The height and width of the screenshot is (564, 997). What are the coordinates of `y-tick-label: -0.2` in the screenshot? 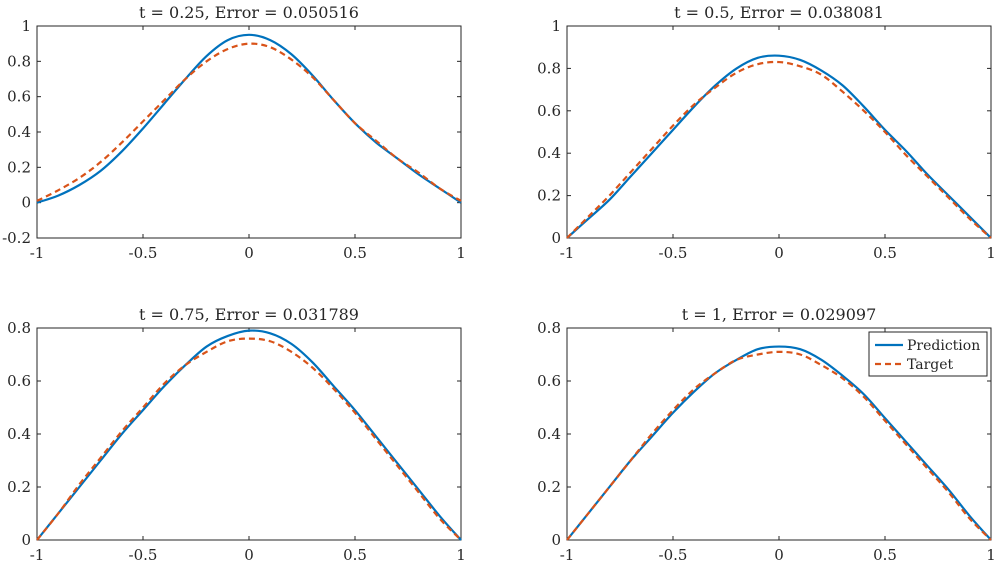 It's located at (16, 238).